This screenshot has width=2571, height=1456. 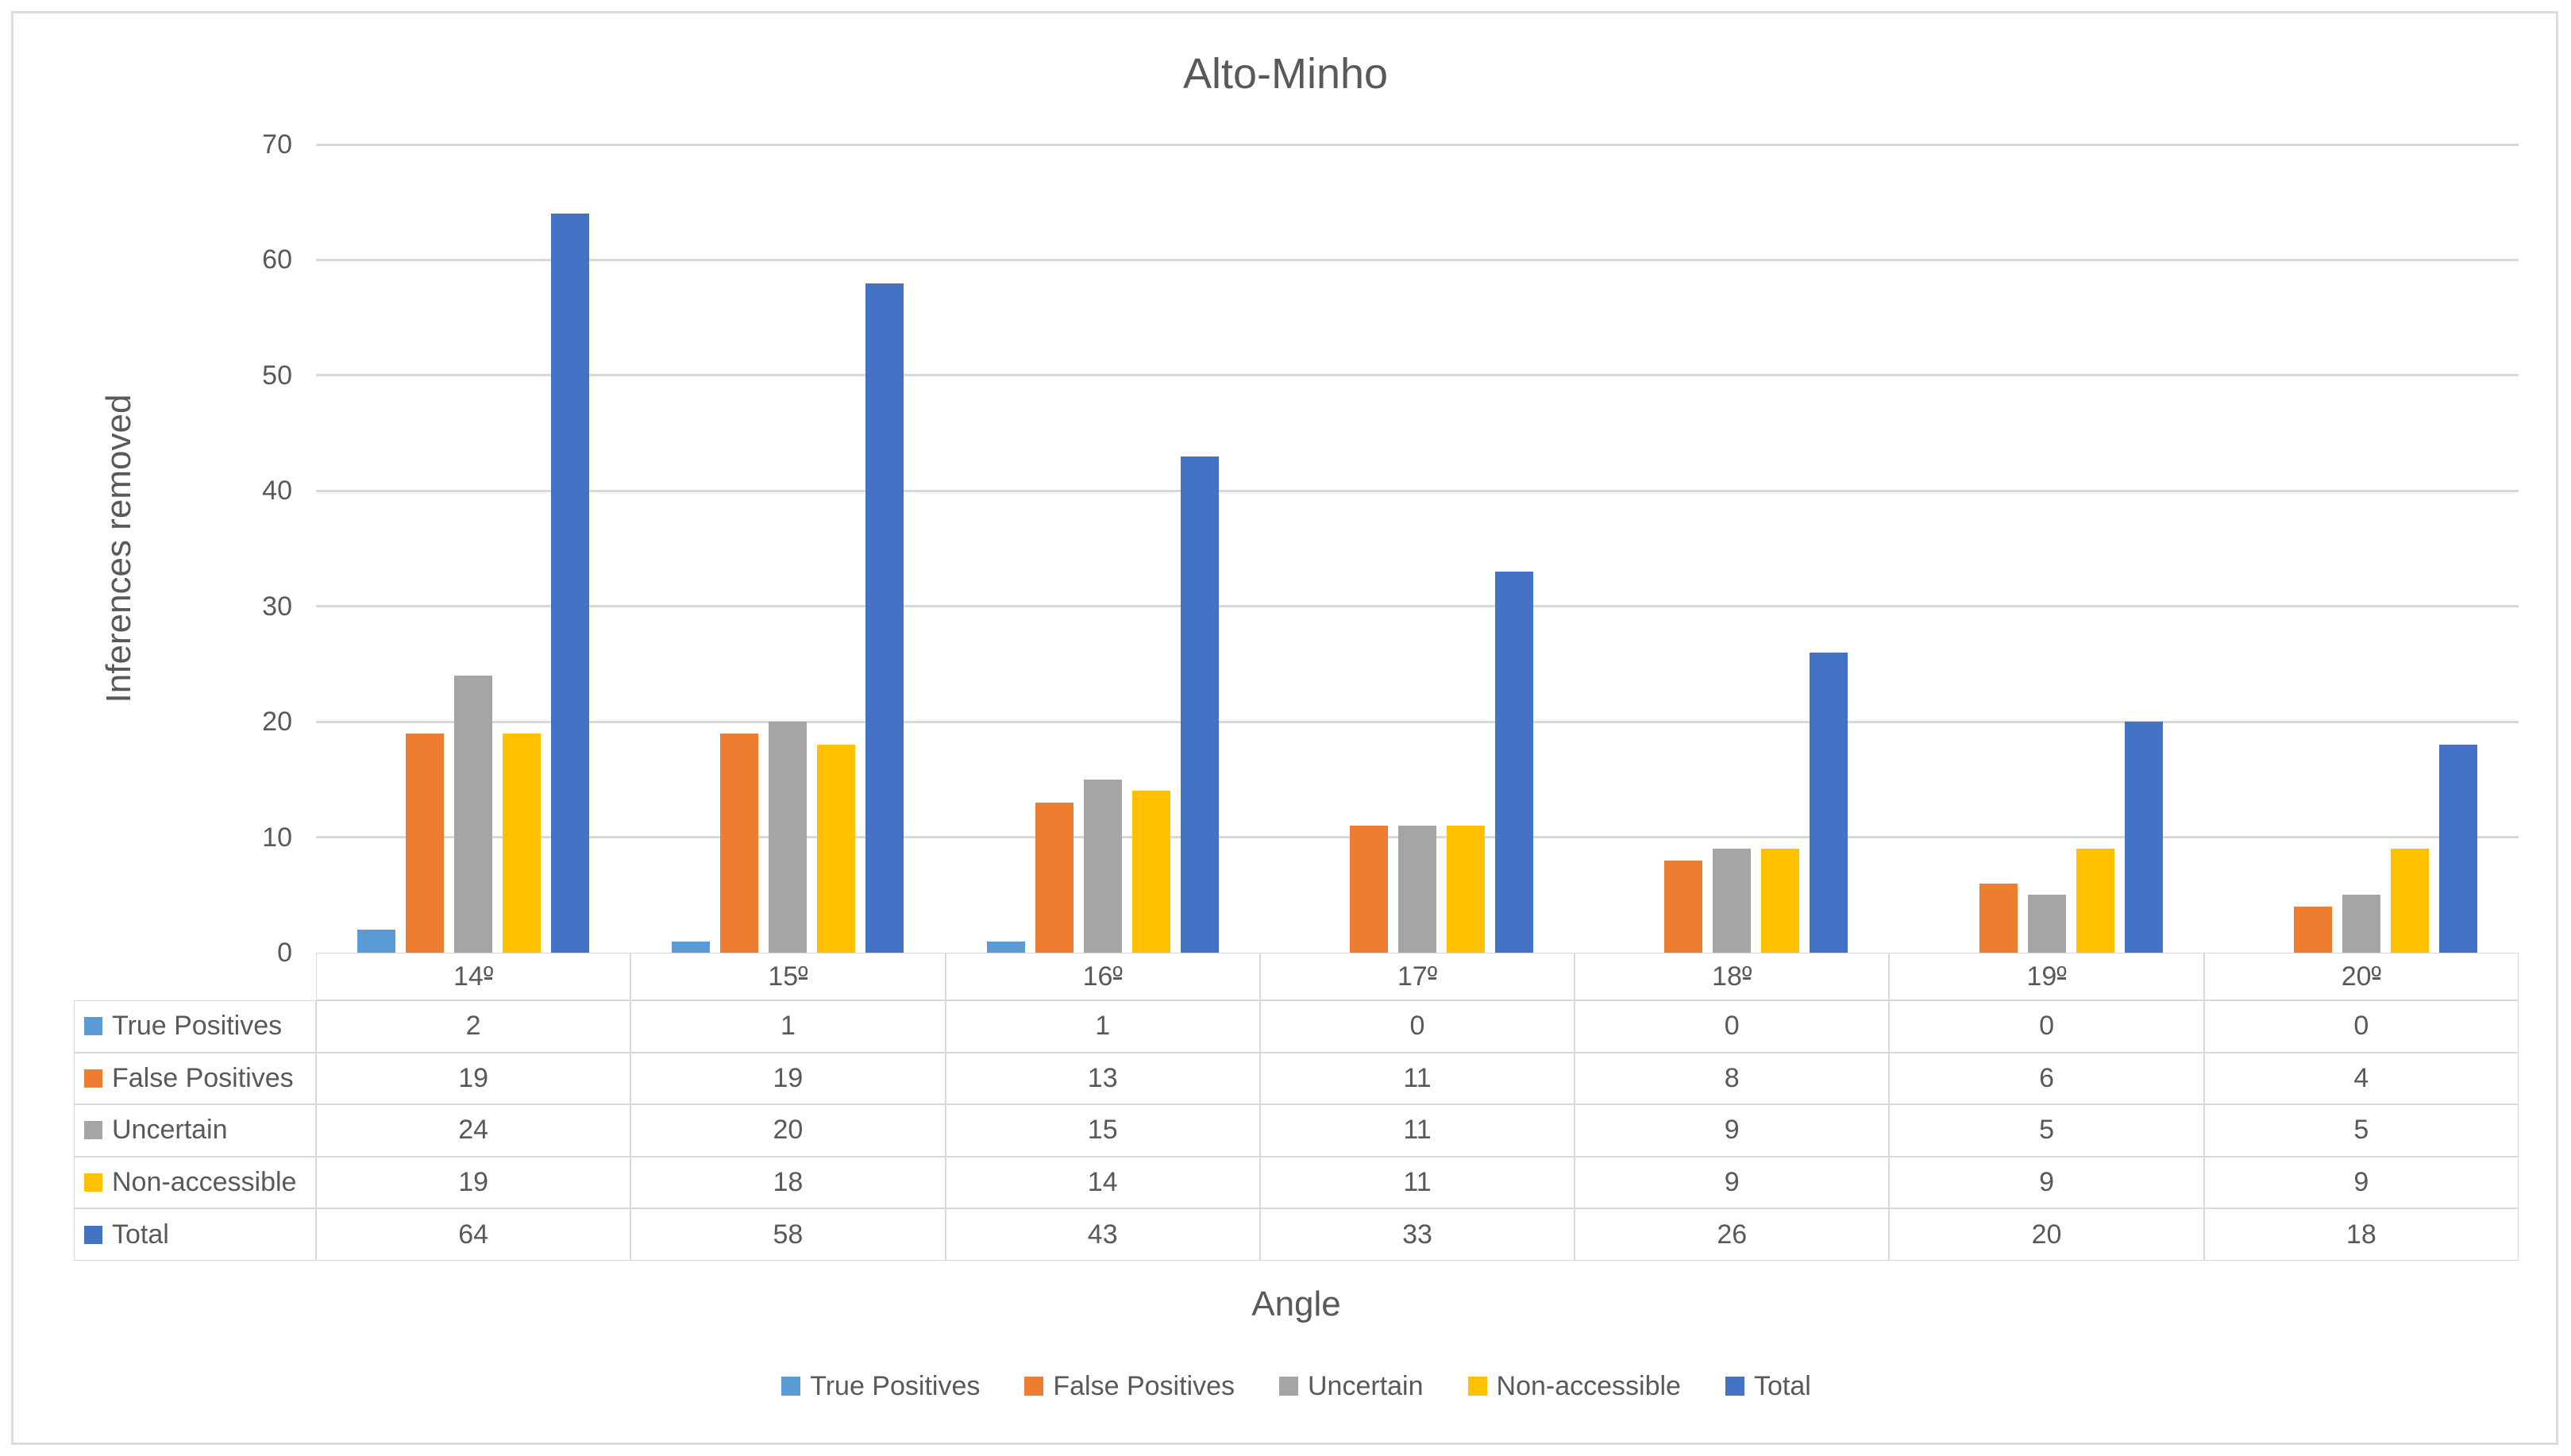 What do you see at coordinates (1732, 1078) in the screenshot?
I see `value-cell: 8` at bounding box center [1732, 1078].